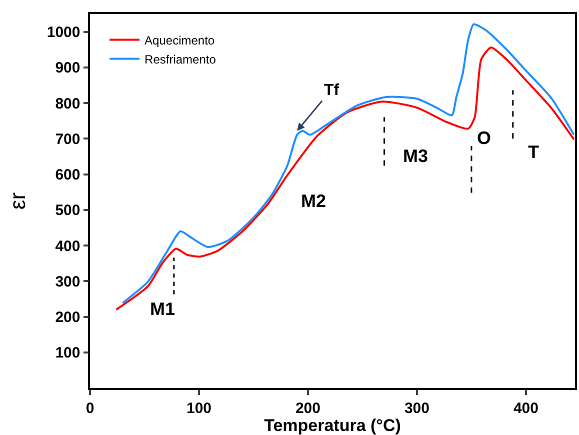 Image resolution: width=579 pixels, height=435 pixels. I want to click on x-axis-title: Temperatura (°C), so click(332, 425).